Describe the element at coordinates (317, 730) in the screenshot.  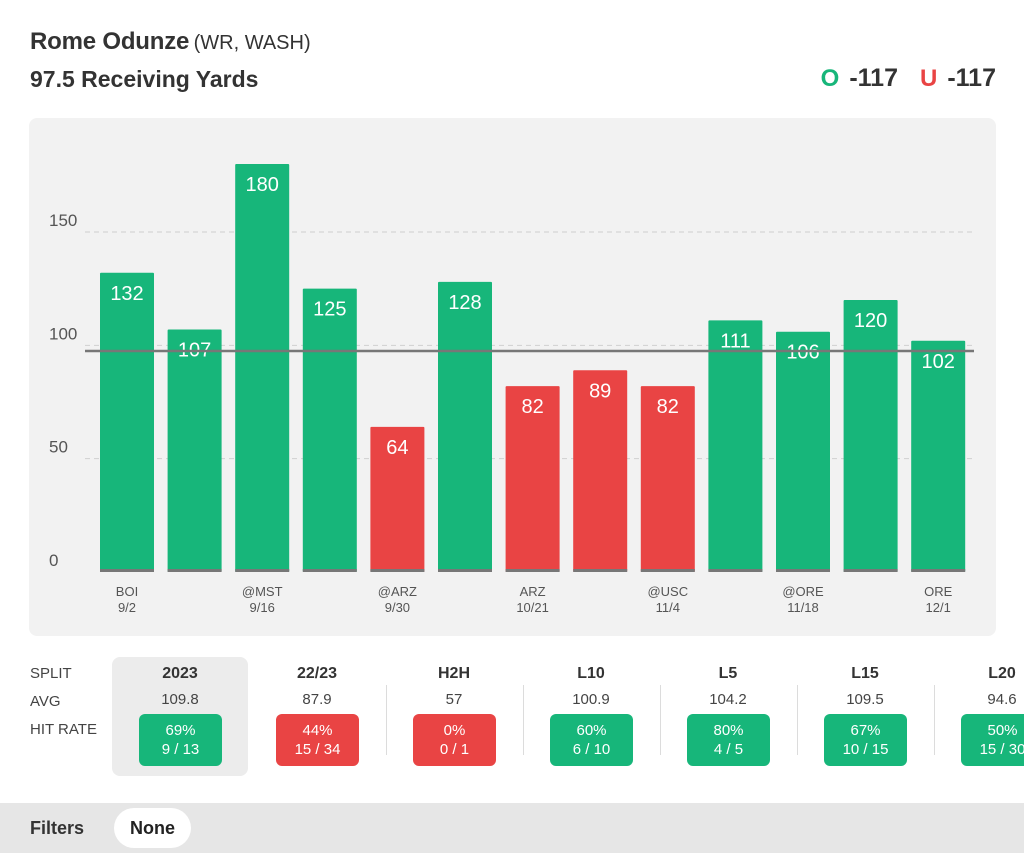
I see `hit-rate-pct: 44%` at that location.